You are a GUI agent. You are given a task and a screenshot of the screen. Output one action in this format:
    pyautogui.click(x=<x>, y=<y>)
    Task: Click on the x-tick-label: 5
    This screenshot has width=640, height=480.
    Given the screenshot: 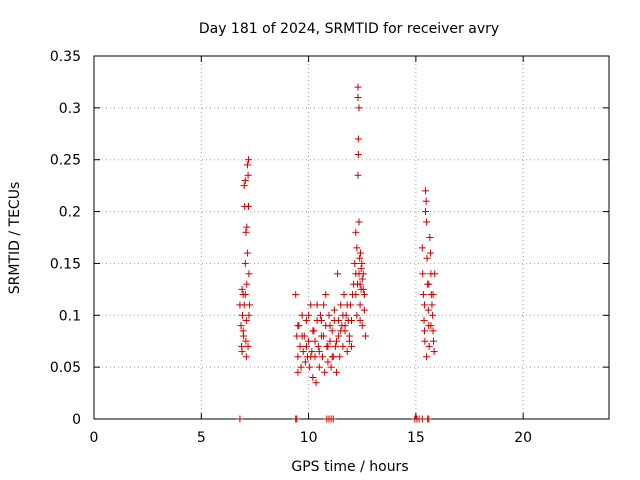 What is the action you would take?
    pyautogui.click(x=201, y=438)
    